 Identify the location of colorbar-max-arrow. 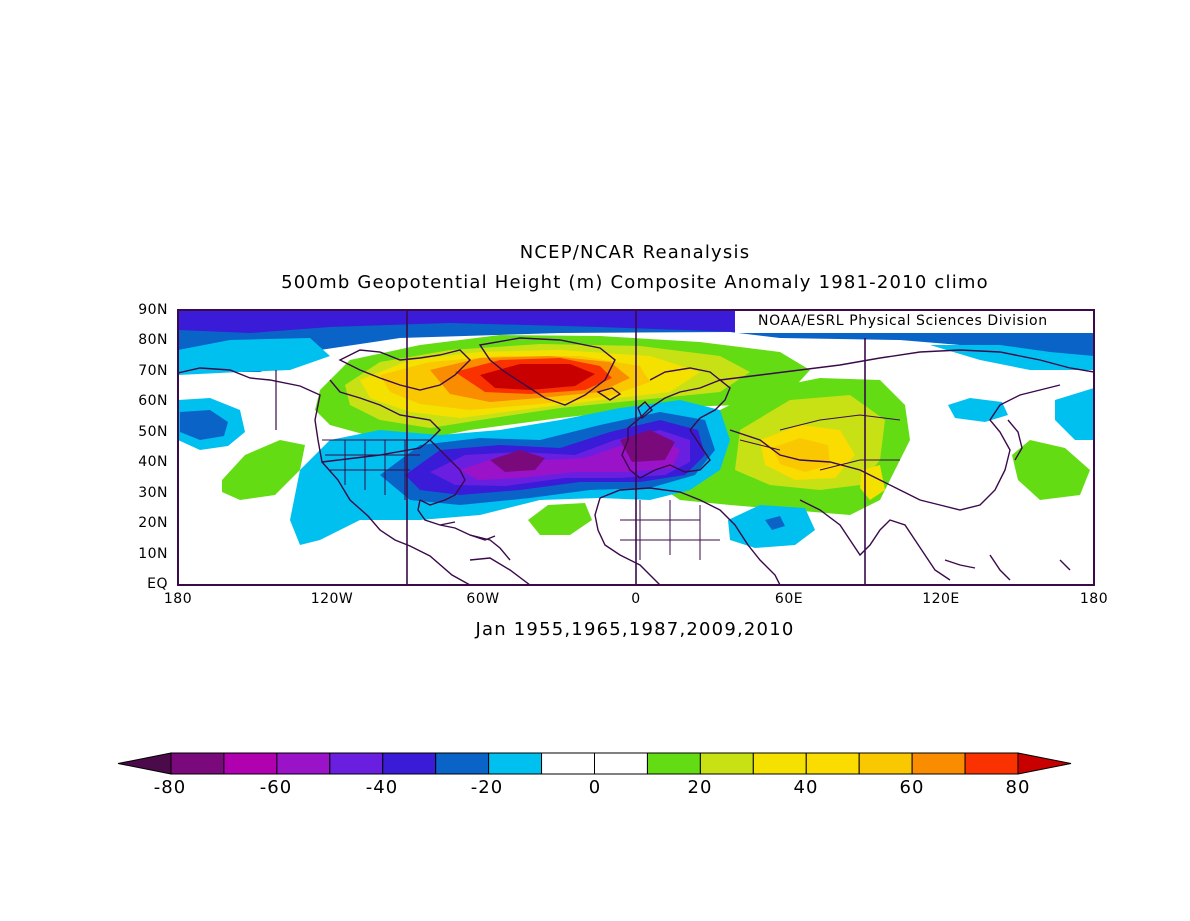
(1044, 763).